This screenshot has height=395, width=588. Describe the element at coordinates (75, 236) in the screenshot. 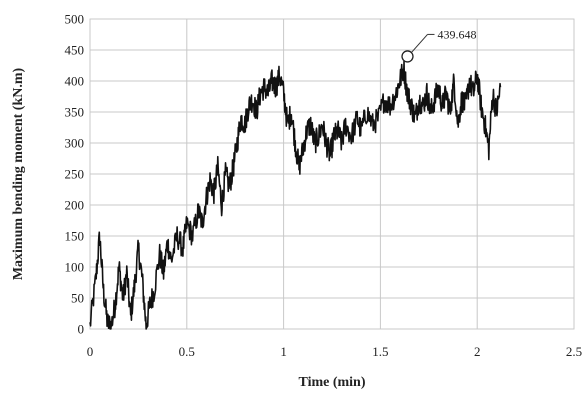

I see `y-tick-label: 150` at that location.